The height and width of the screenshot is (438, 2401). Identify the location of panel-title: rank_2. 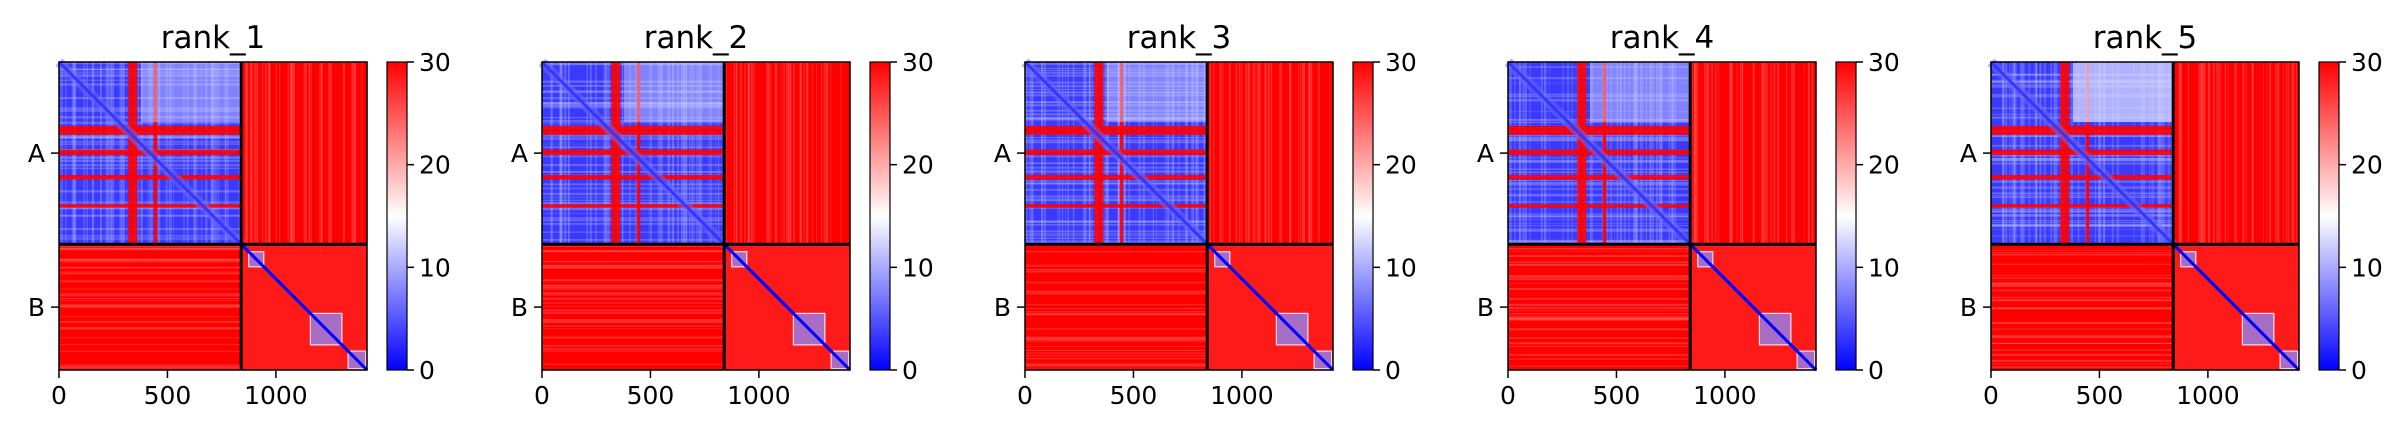
(696, 38).